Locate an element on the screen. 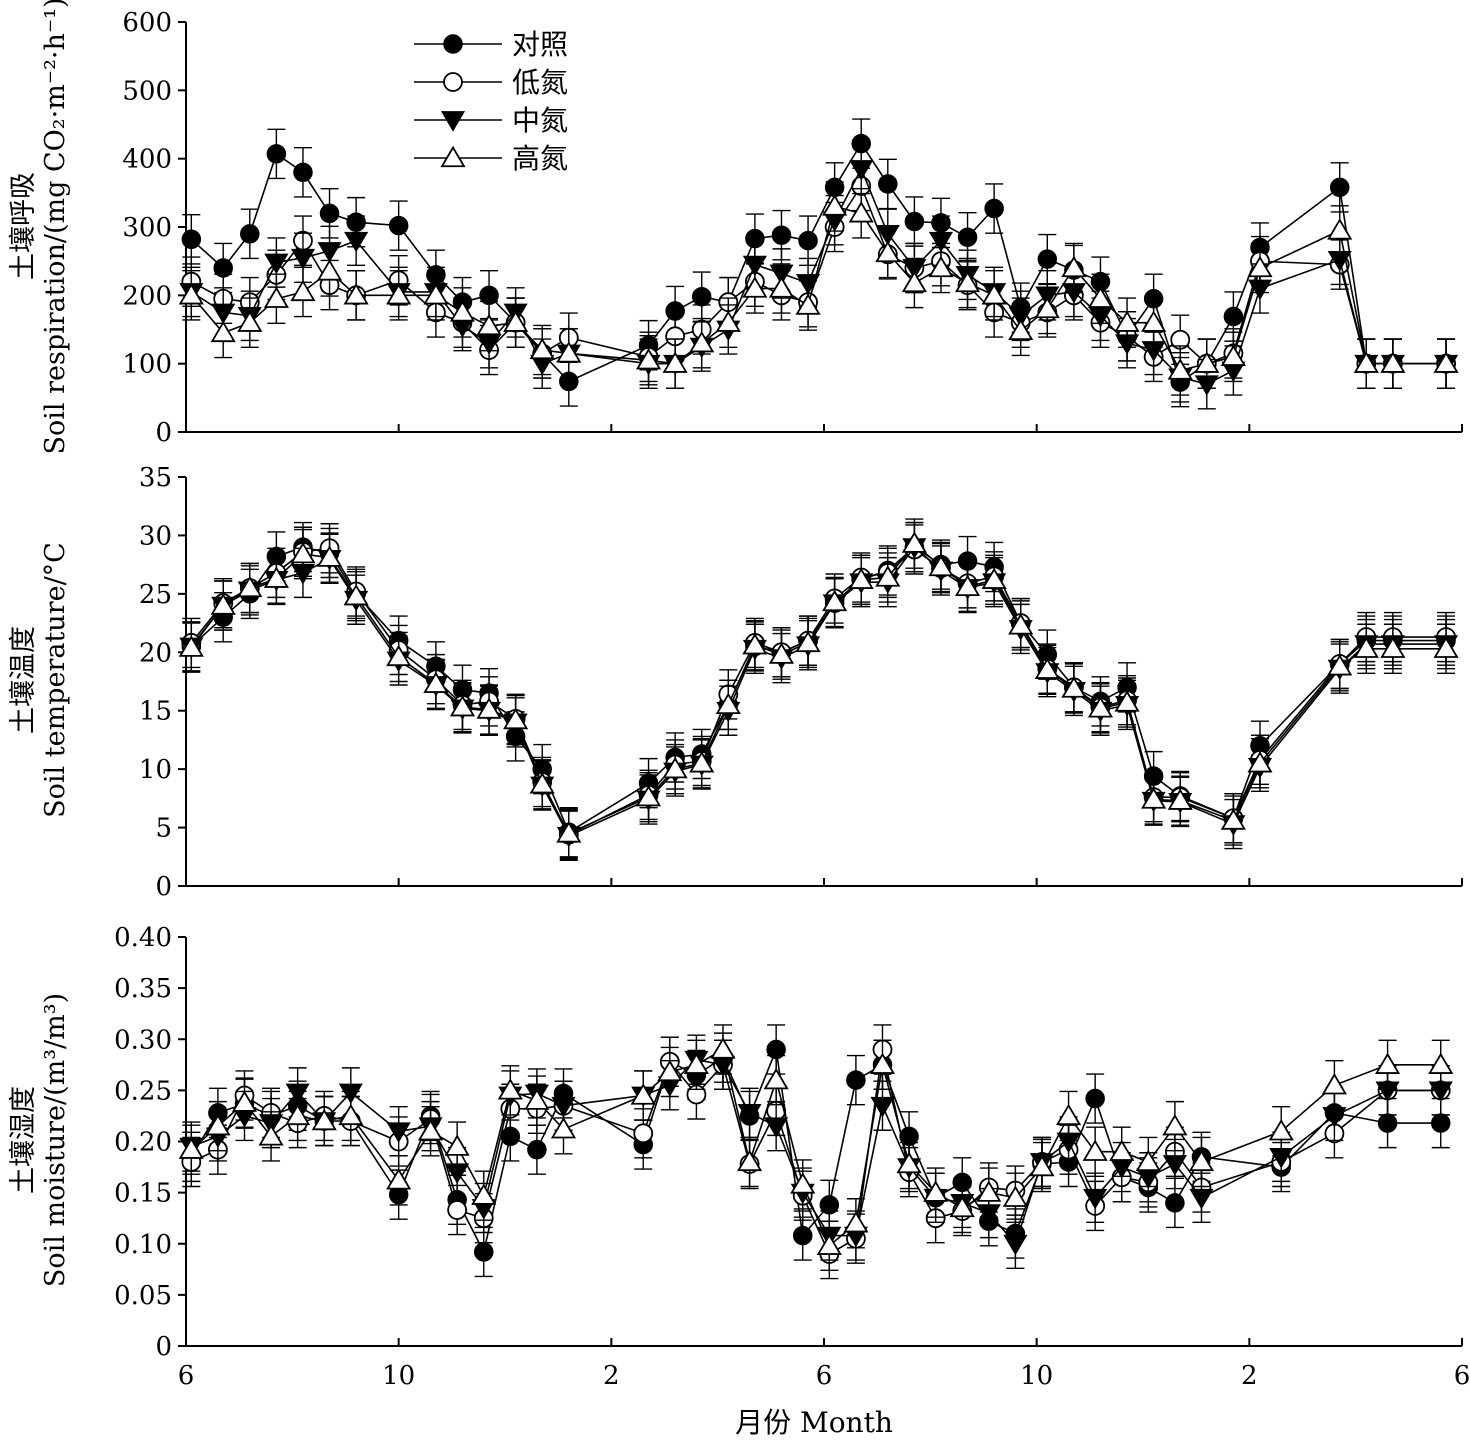 The width and height of the screenshot is (1470, 1442). y-tick-label-moisture: 0 is located at coordinates (163, 1347).